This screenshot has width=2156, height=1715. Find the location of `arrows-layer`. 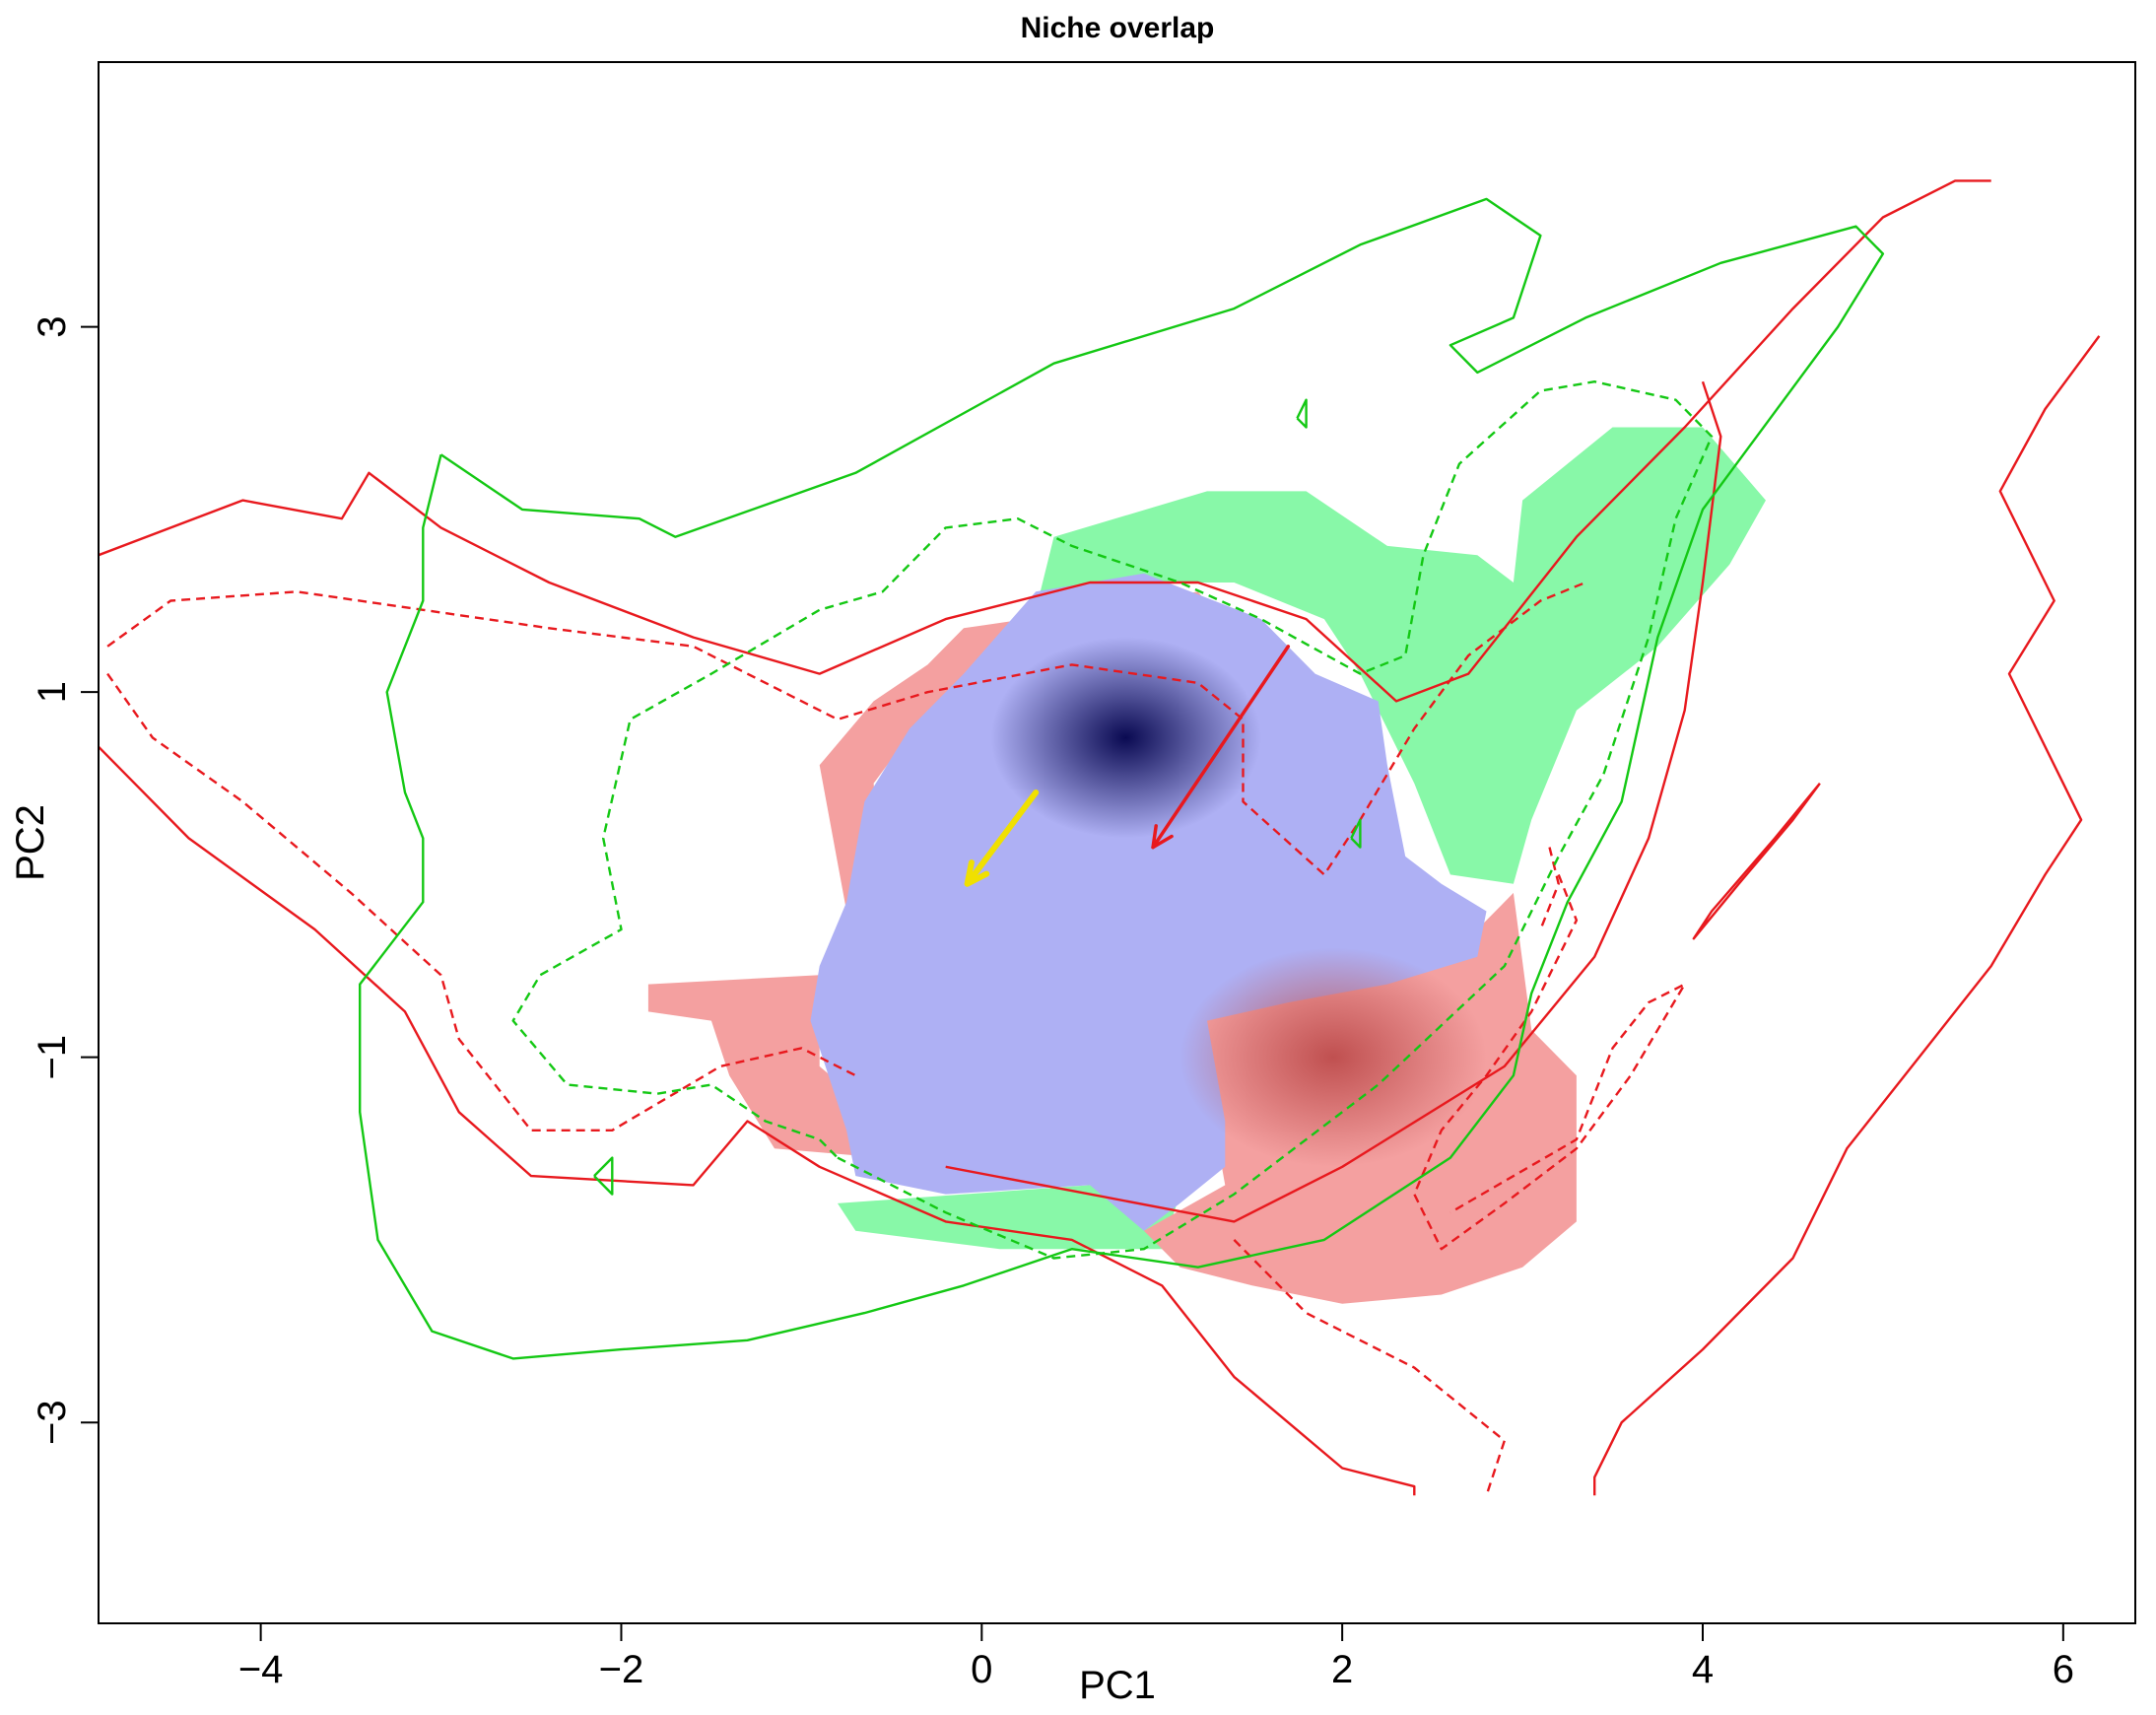

arrows-layer is located at coordinates (1127, 766).